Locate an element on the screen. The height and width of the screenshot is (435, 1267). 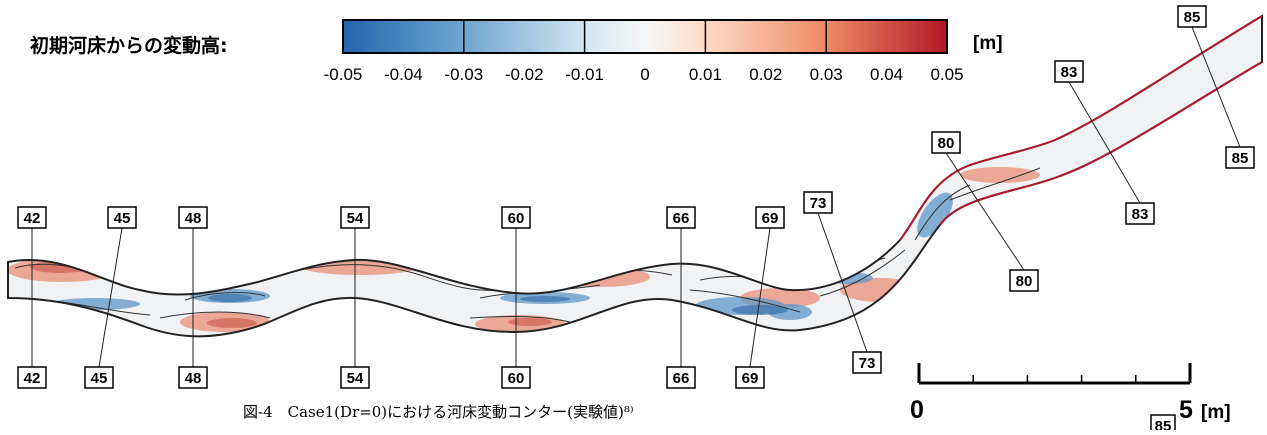
section-label-bottom: 54 is located at coordinates (355, 378).